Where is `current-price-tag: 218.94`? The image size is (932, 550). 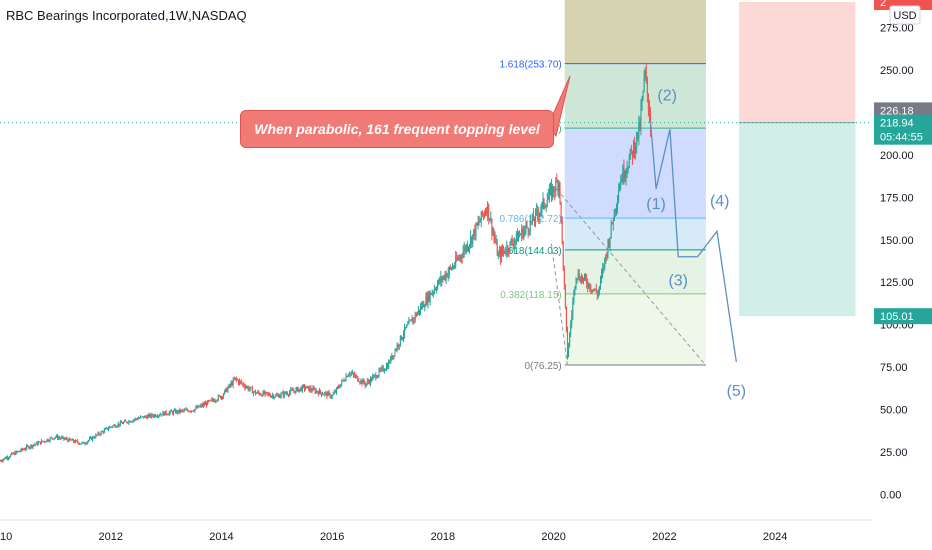
current-price-tag: 218.94 is located at coordinates (897, 124).